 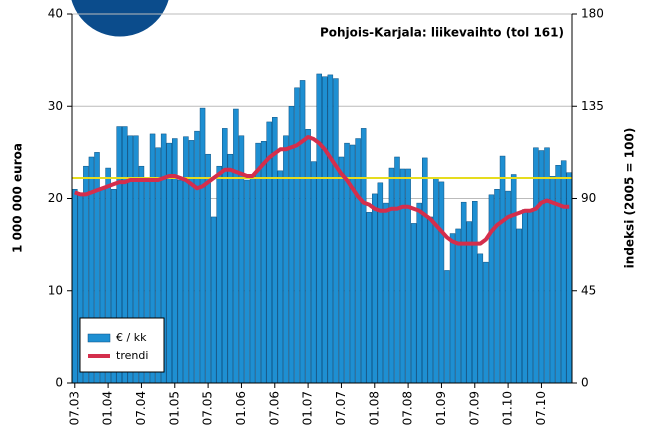 I want to click on y-axis-label: 1 000 000 euroa, so click(x=18, y=198).